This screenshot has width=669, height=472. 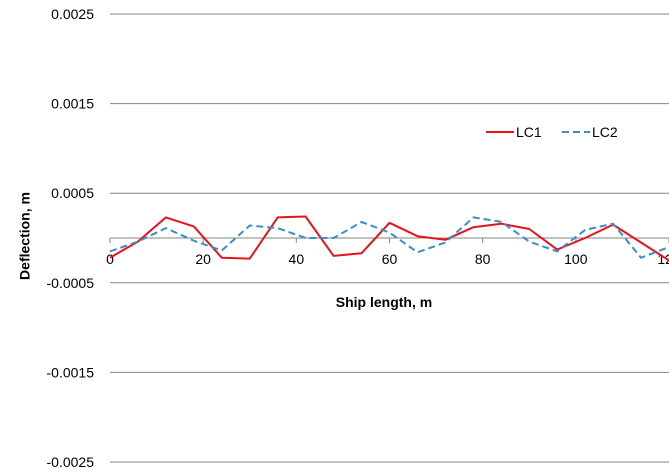 I want to click on legend: LC1 LC2, so click(x=552, y=132).